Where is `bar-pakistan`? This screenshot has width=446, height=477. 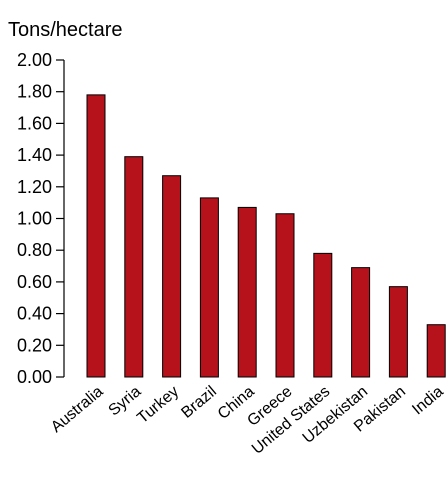 bar-pakistan is located at coordinates (398, 332).